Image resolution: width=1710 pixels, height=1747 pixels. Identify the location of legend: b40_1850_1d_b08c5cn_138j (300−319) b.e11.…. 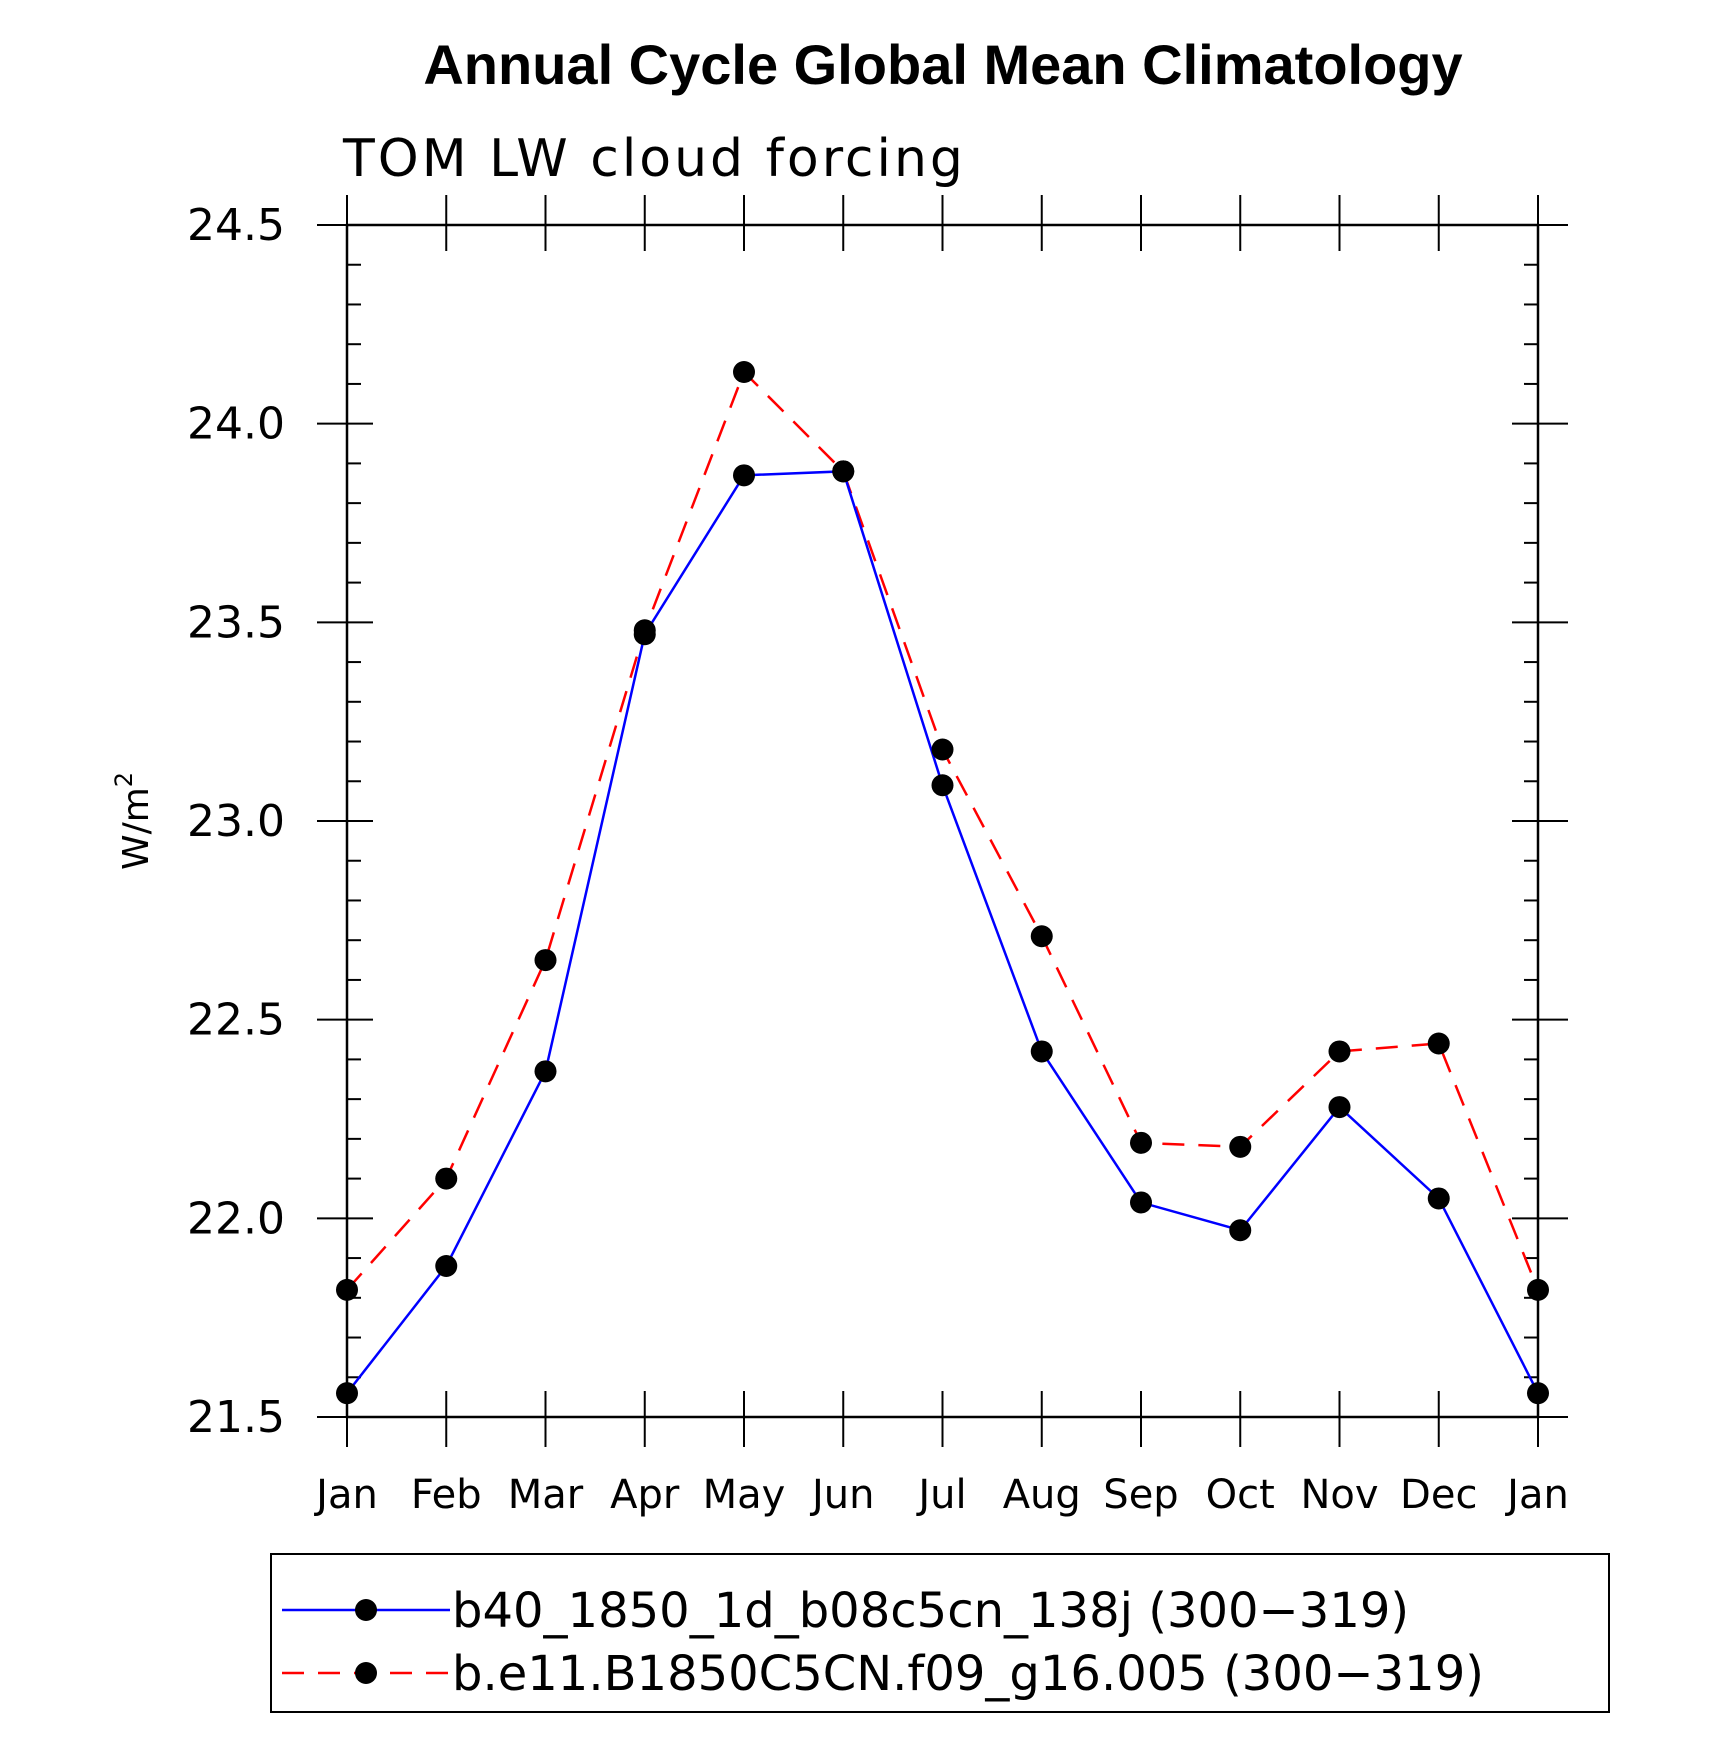
(940, 1633).